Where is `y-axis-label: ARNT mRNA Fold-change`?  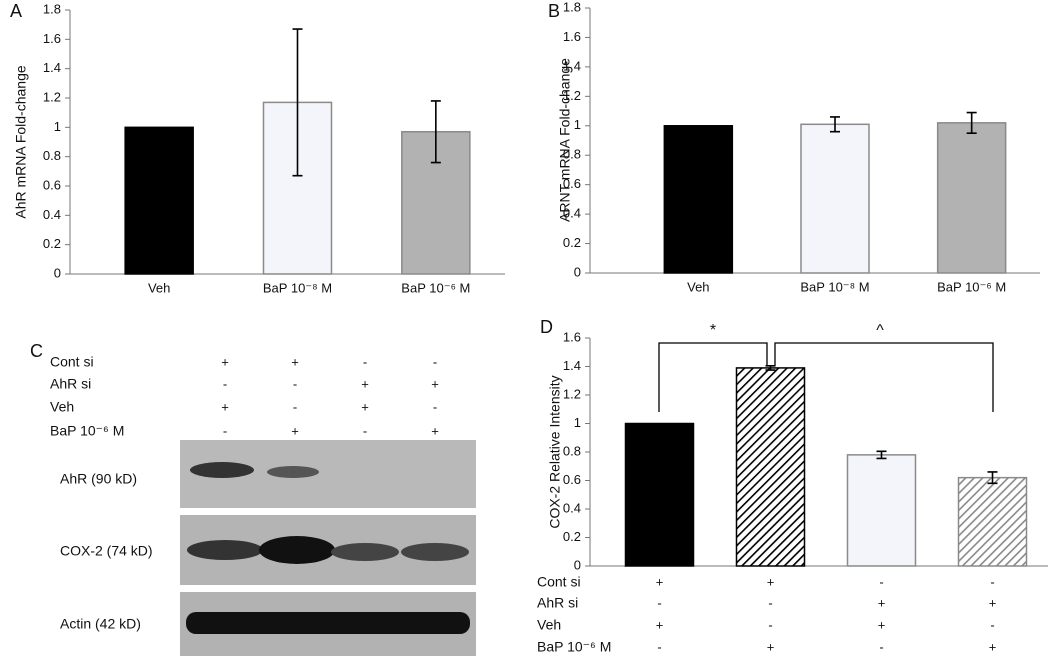 y-axis-label: ARNT mRNA Fold-change is located at coordinates (565, 140).